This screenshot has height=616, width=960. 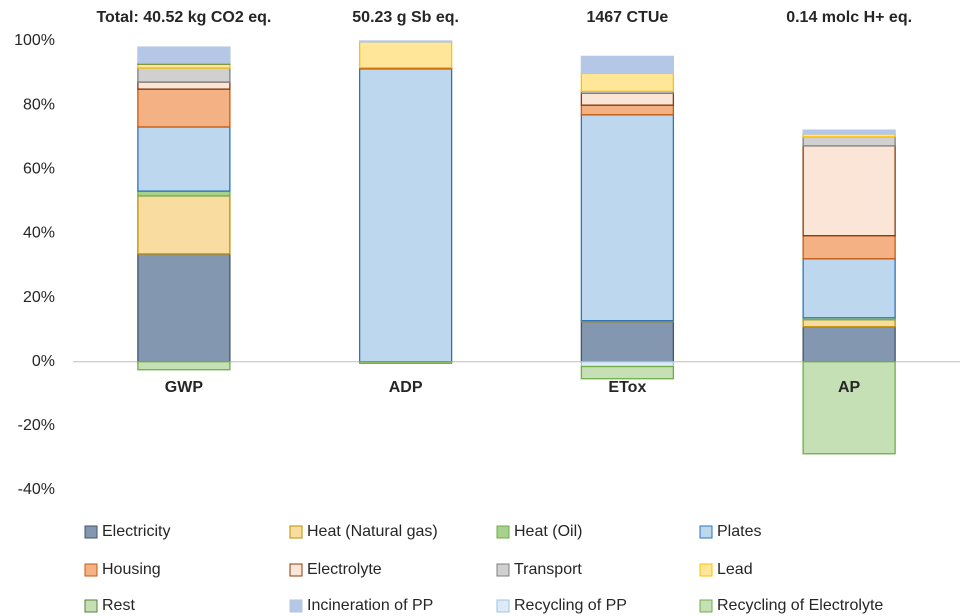 What do you see at coordinates (39, 233) in the screenshot?
I see `y-tick-label: 40%` at bounding box center [39, 233].